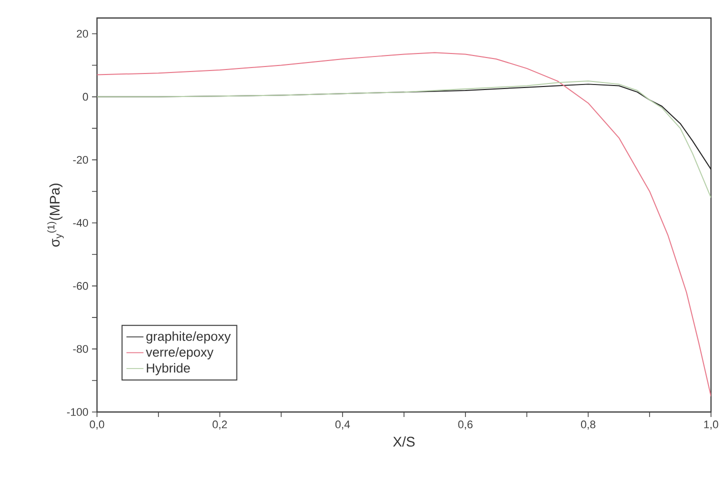 This screenshot has height=478, width=725. What do you see at coordinates (219, 425) in the screenshot?
I see `x-tick-label: 0,2` at bounding box center [219, 425].